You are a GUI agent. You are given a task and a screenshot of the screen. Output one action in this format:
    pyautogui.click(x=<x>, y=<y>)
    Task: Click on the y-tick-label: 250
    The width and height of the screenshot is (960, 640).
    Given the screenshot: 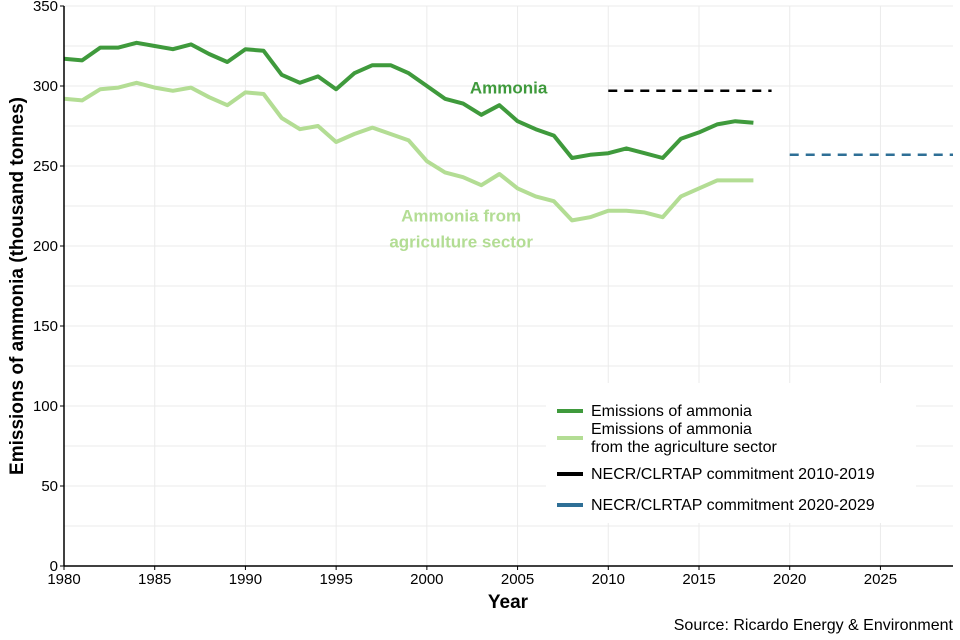 What is the action you would take?
    pyautogui.click(x=45, y=166)
    